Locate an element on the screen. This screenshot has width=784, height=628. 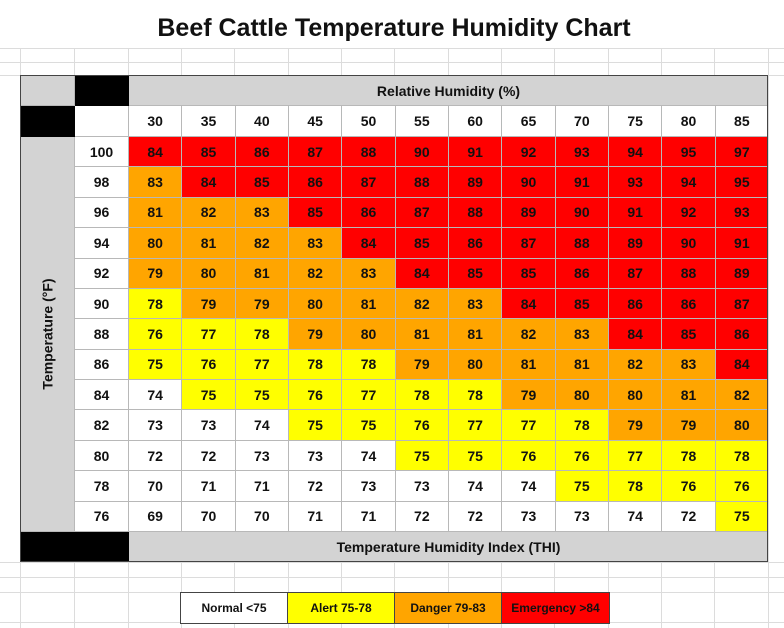
thi-cell: 91 is located at coordinates (636, 213).